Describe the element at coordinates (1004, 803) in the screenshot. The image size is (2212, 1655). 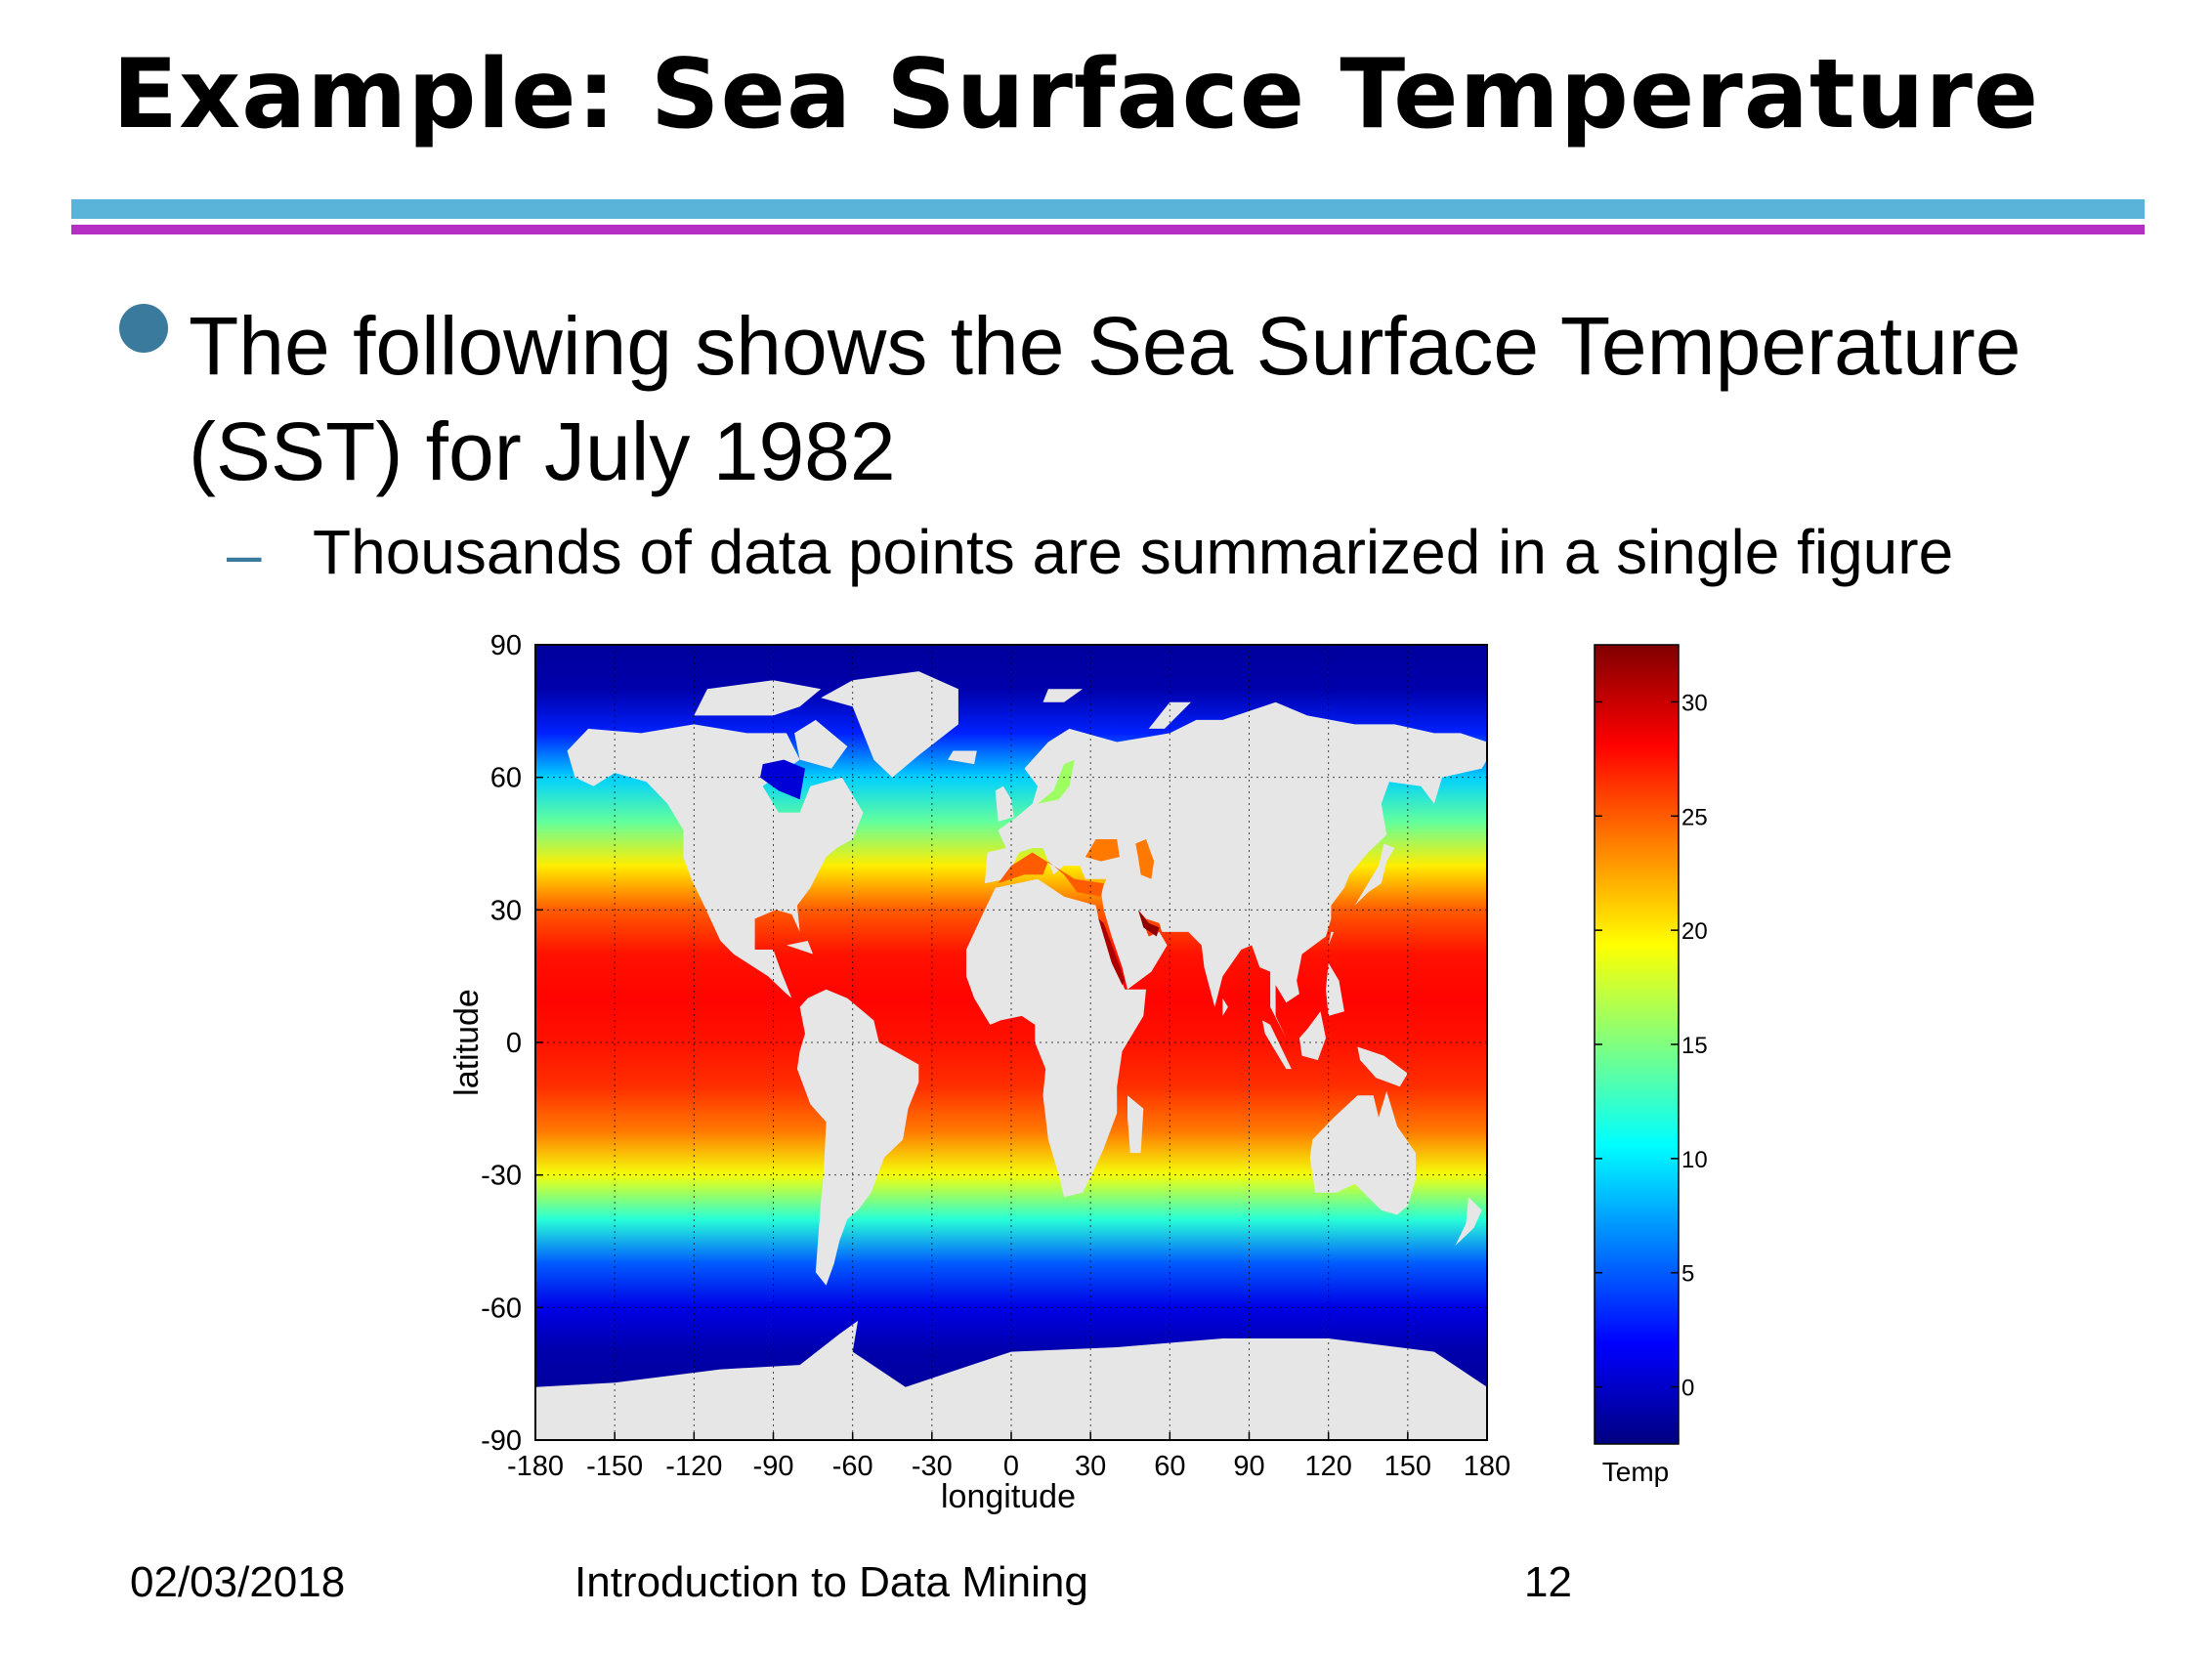
I see `land-great-britain` at that location.